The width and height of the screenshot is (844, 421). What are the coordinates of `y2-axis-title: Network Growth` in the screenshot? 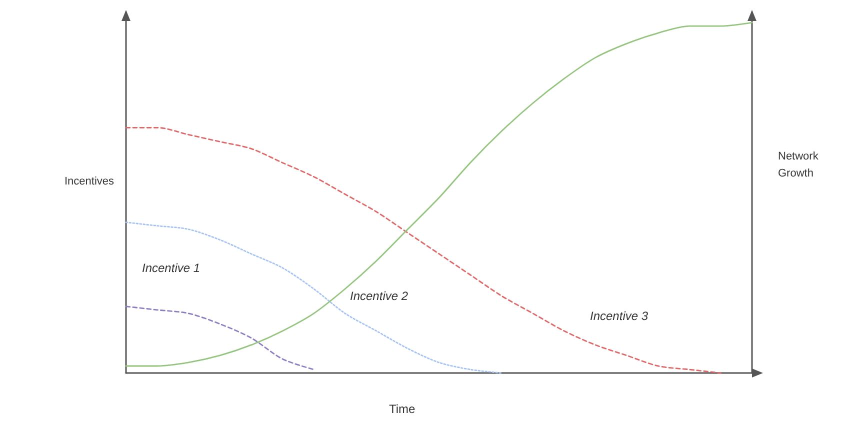 It's located at (798, 165).